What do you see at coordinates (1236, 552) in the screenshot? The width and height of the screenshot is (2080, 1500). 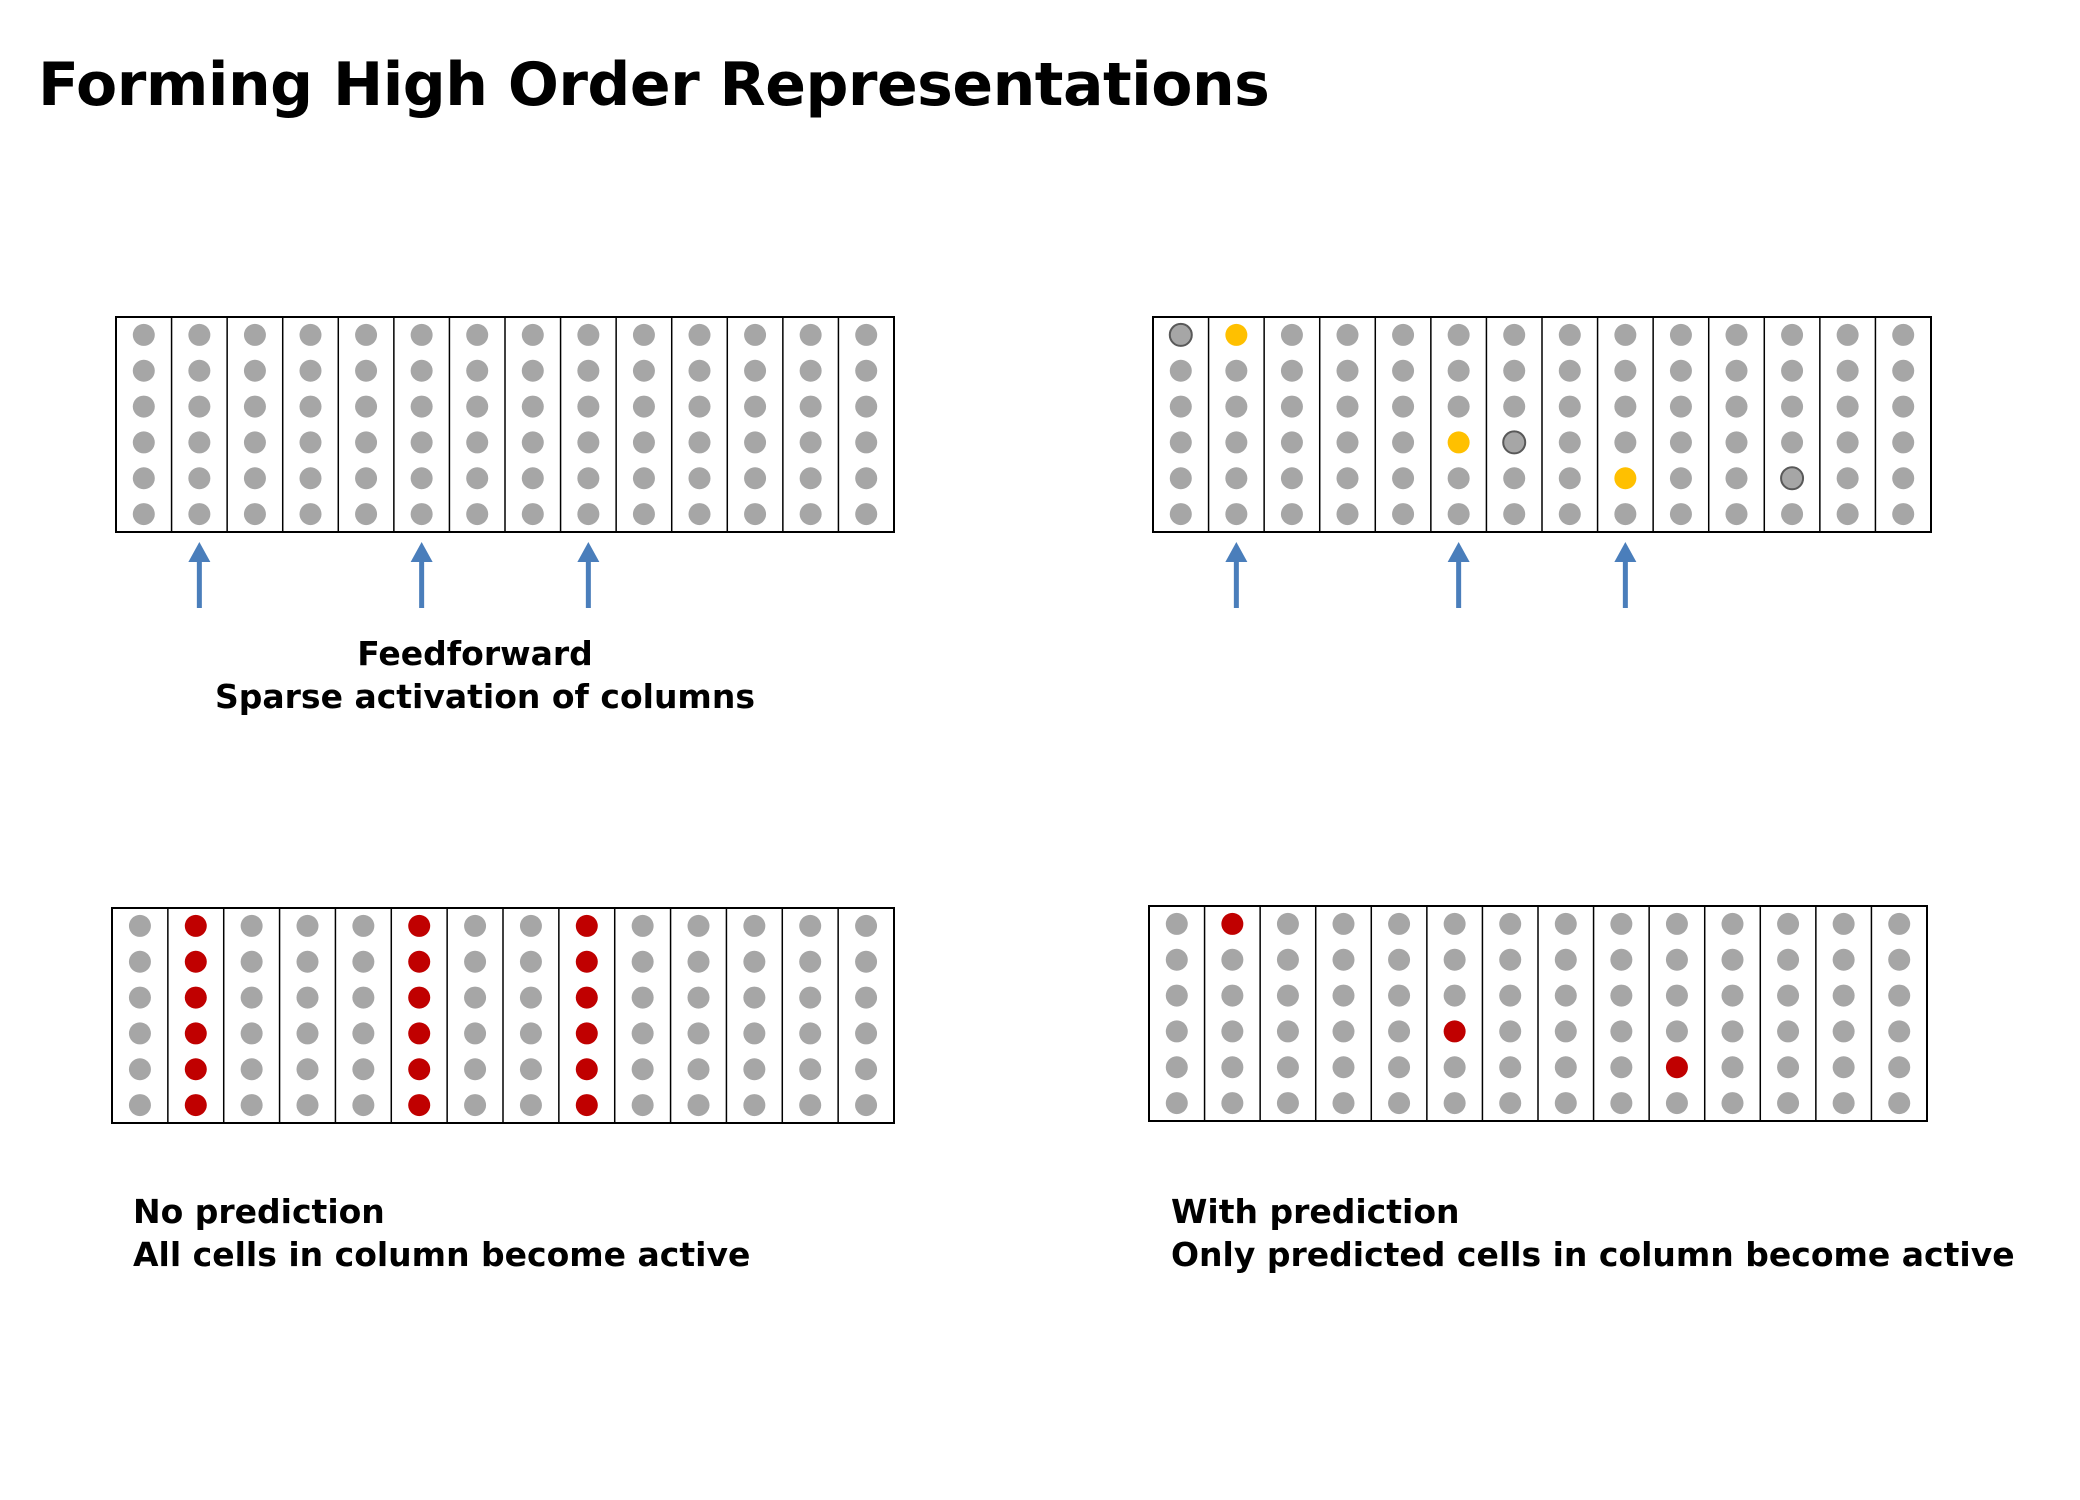 I see `feedforward-arrow-icon` at bounding box center [1236, 552].